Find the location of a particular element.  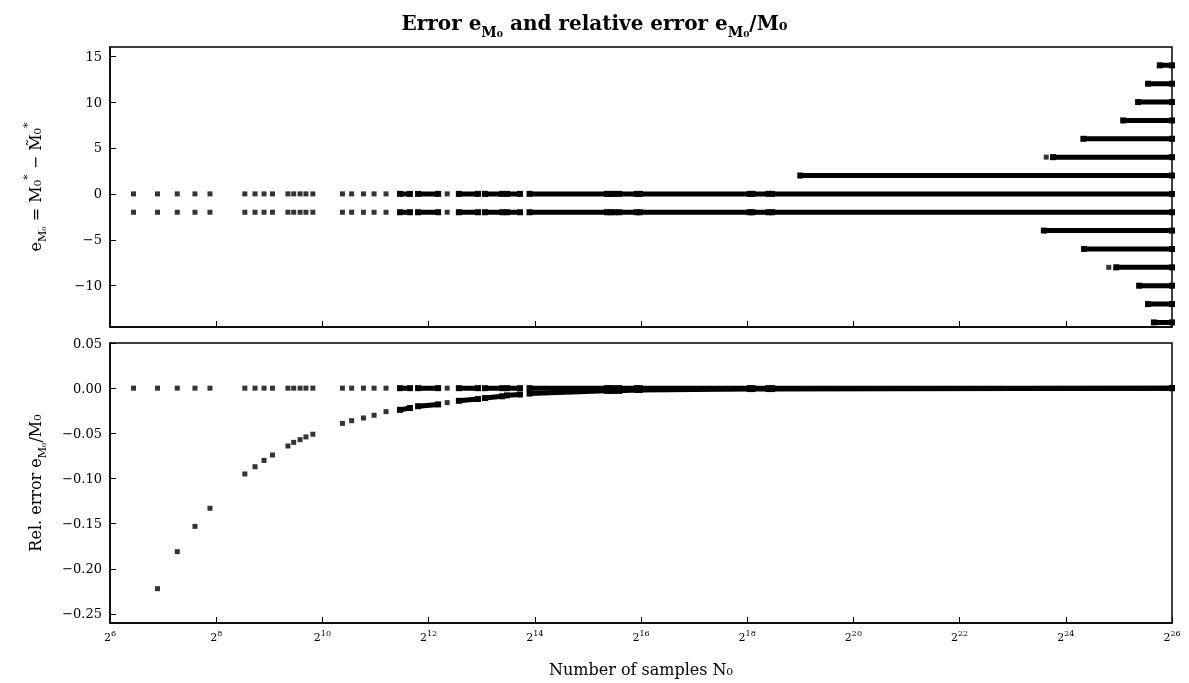

y-tick-label: 0.00 is located at coordinates (87, 388).